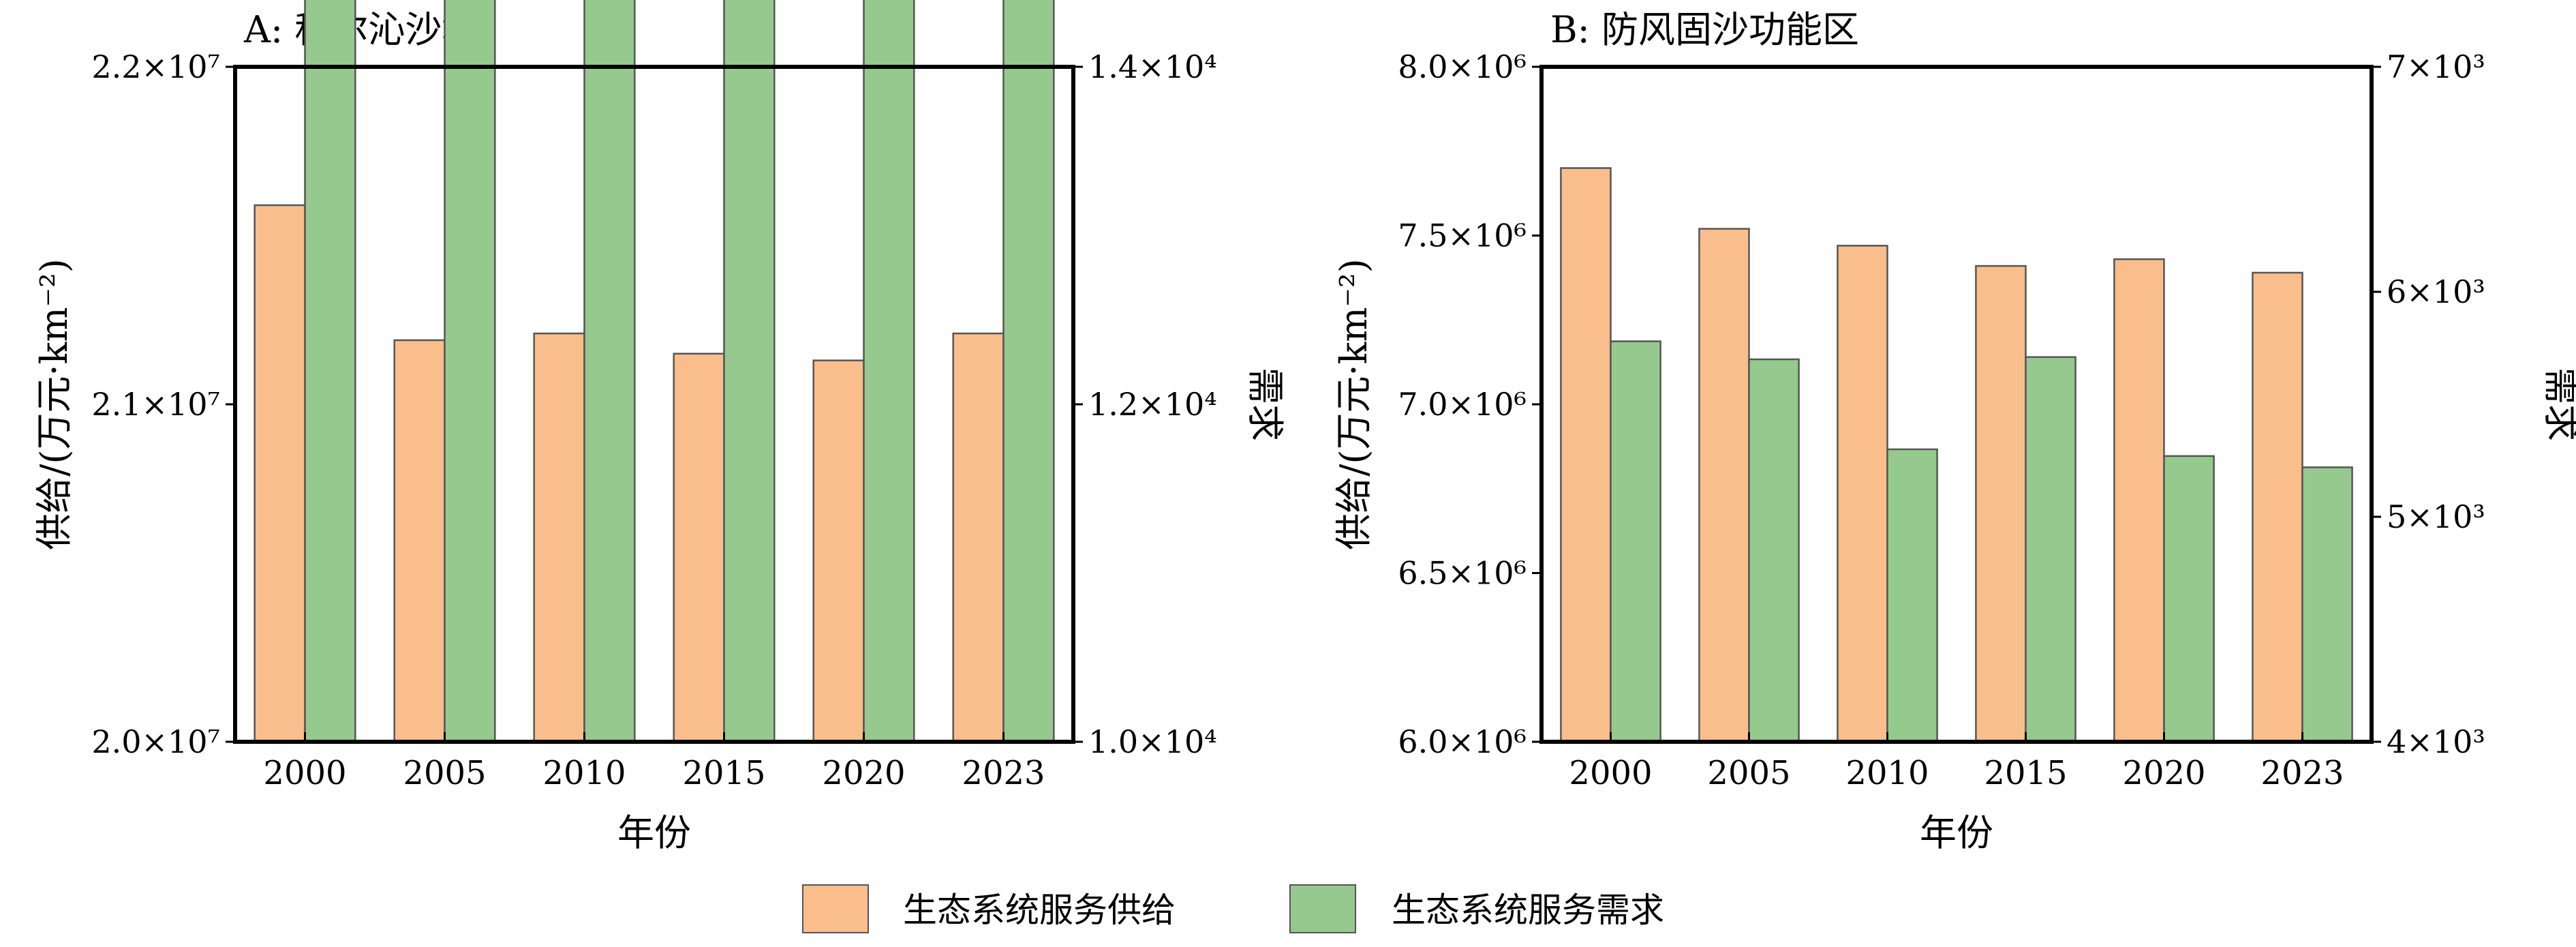 The image size is (2576, 947). I want to click on legend-label-demand: 生态系统服务需求, so click(1528, 910).